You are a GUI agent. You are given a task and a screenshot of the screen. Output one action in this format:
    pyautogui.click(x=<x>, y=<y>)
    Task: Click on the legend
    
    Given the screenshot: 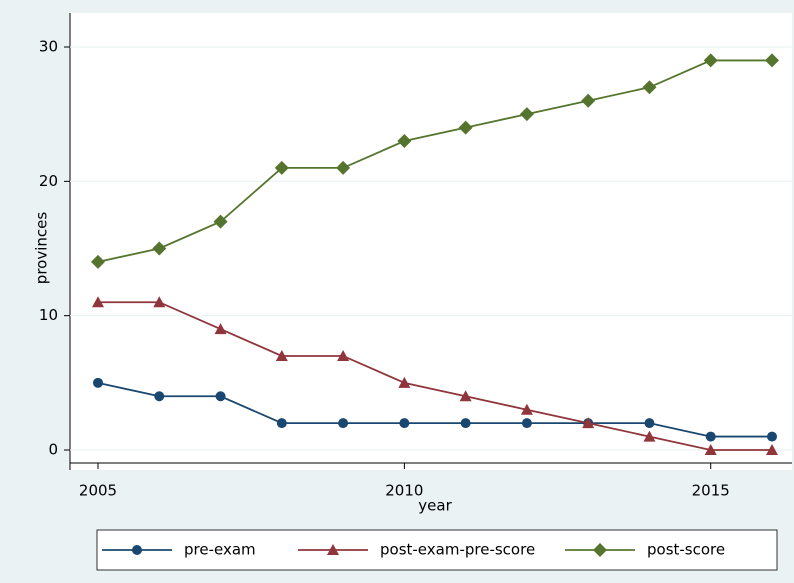 What is the action you would take?
    pyautogui.click(x=437, y=550)
    